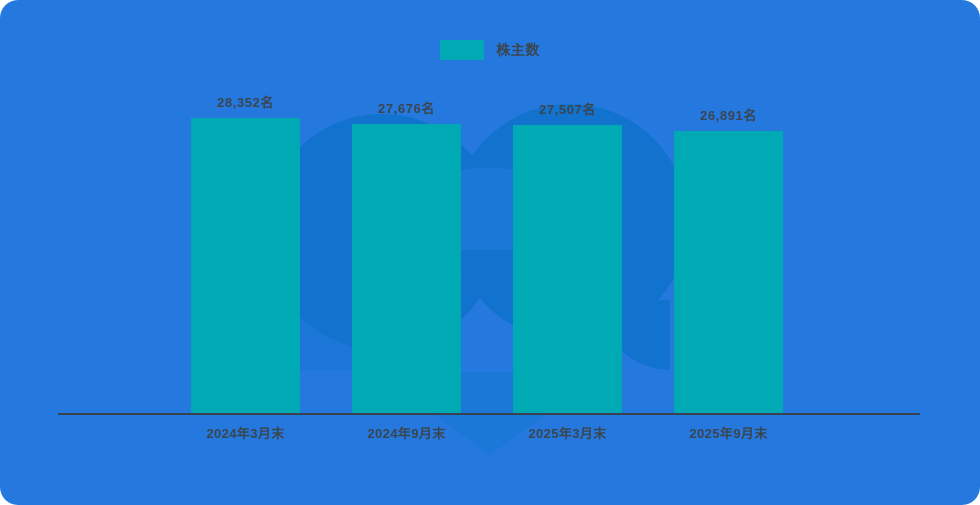 This screenshot has width=980, height=505. I want to click on bar-value-label-1: 27,676名, so click(406, 108).